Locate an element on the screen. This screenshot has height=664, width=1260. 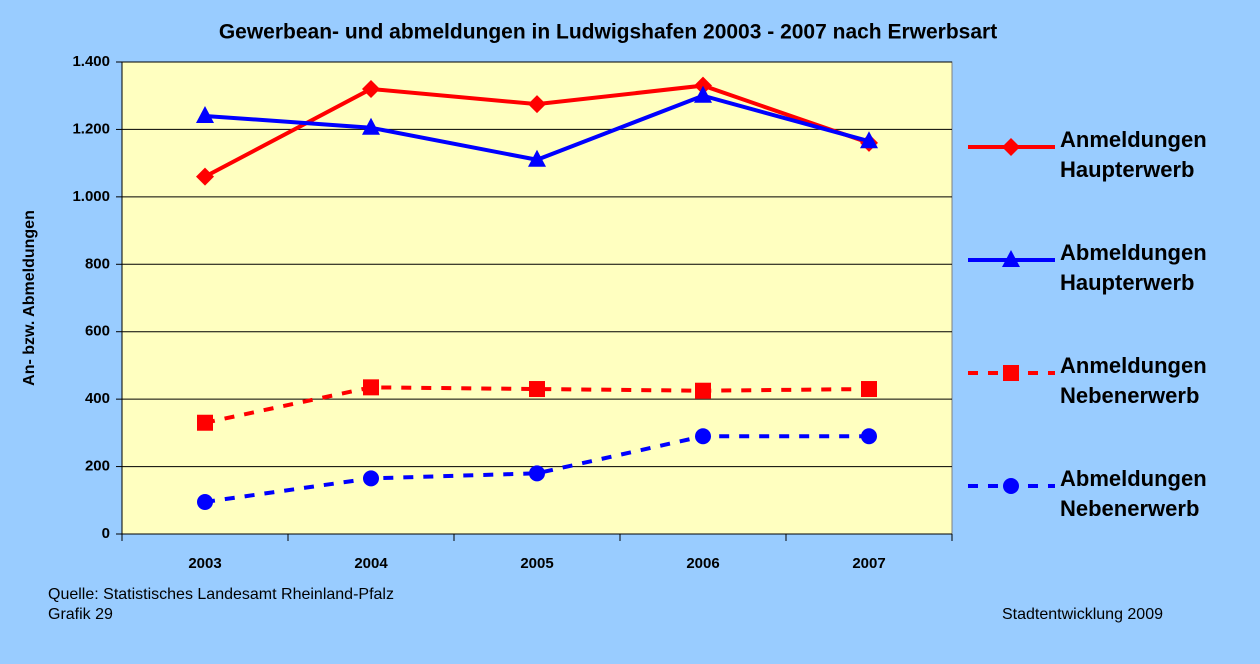
y-tick-label: 800 is located at coordinates (97, 263).